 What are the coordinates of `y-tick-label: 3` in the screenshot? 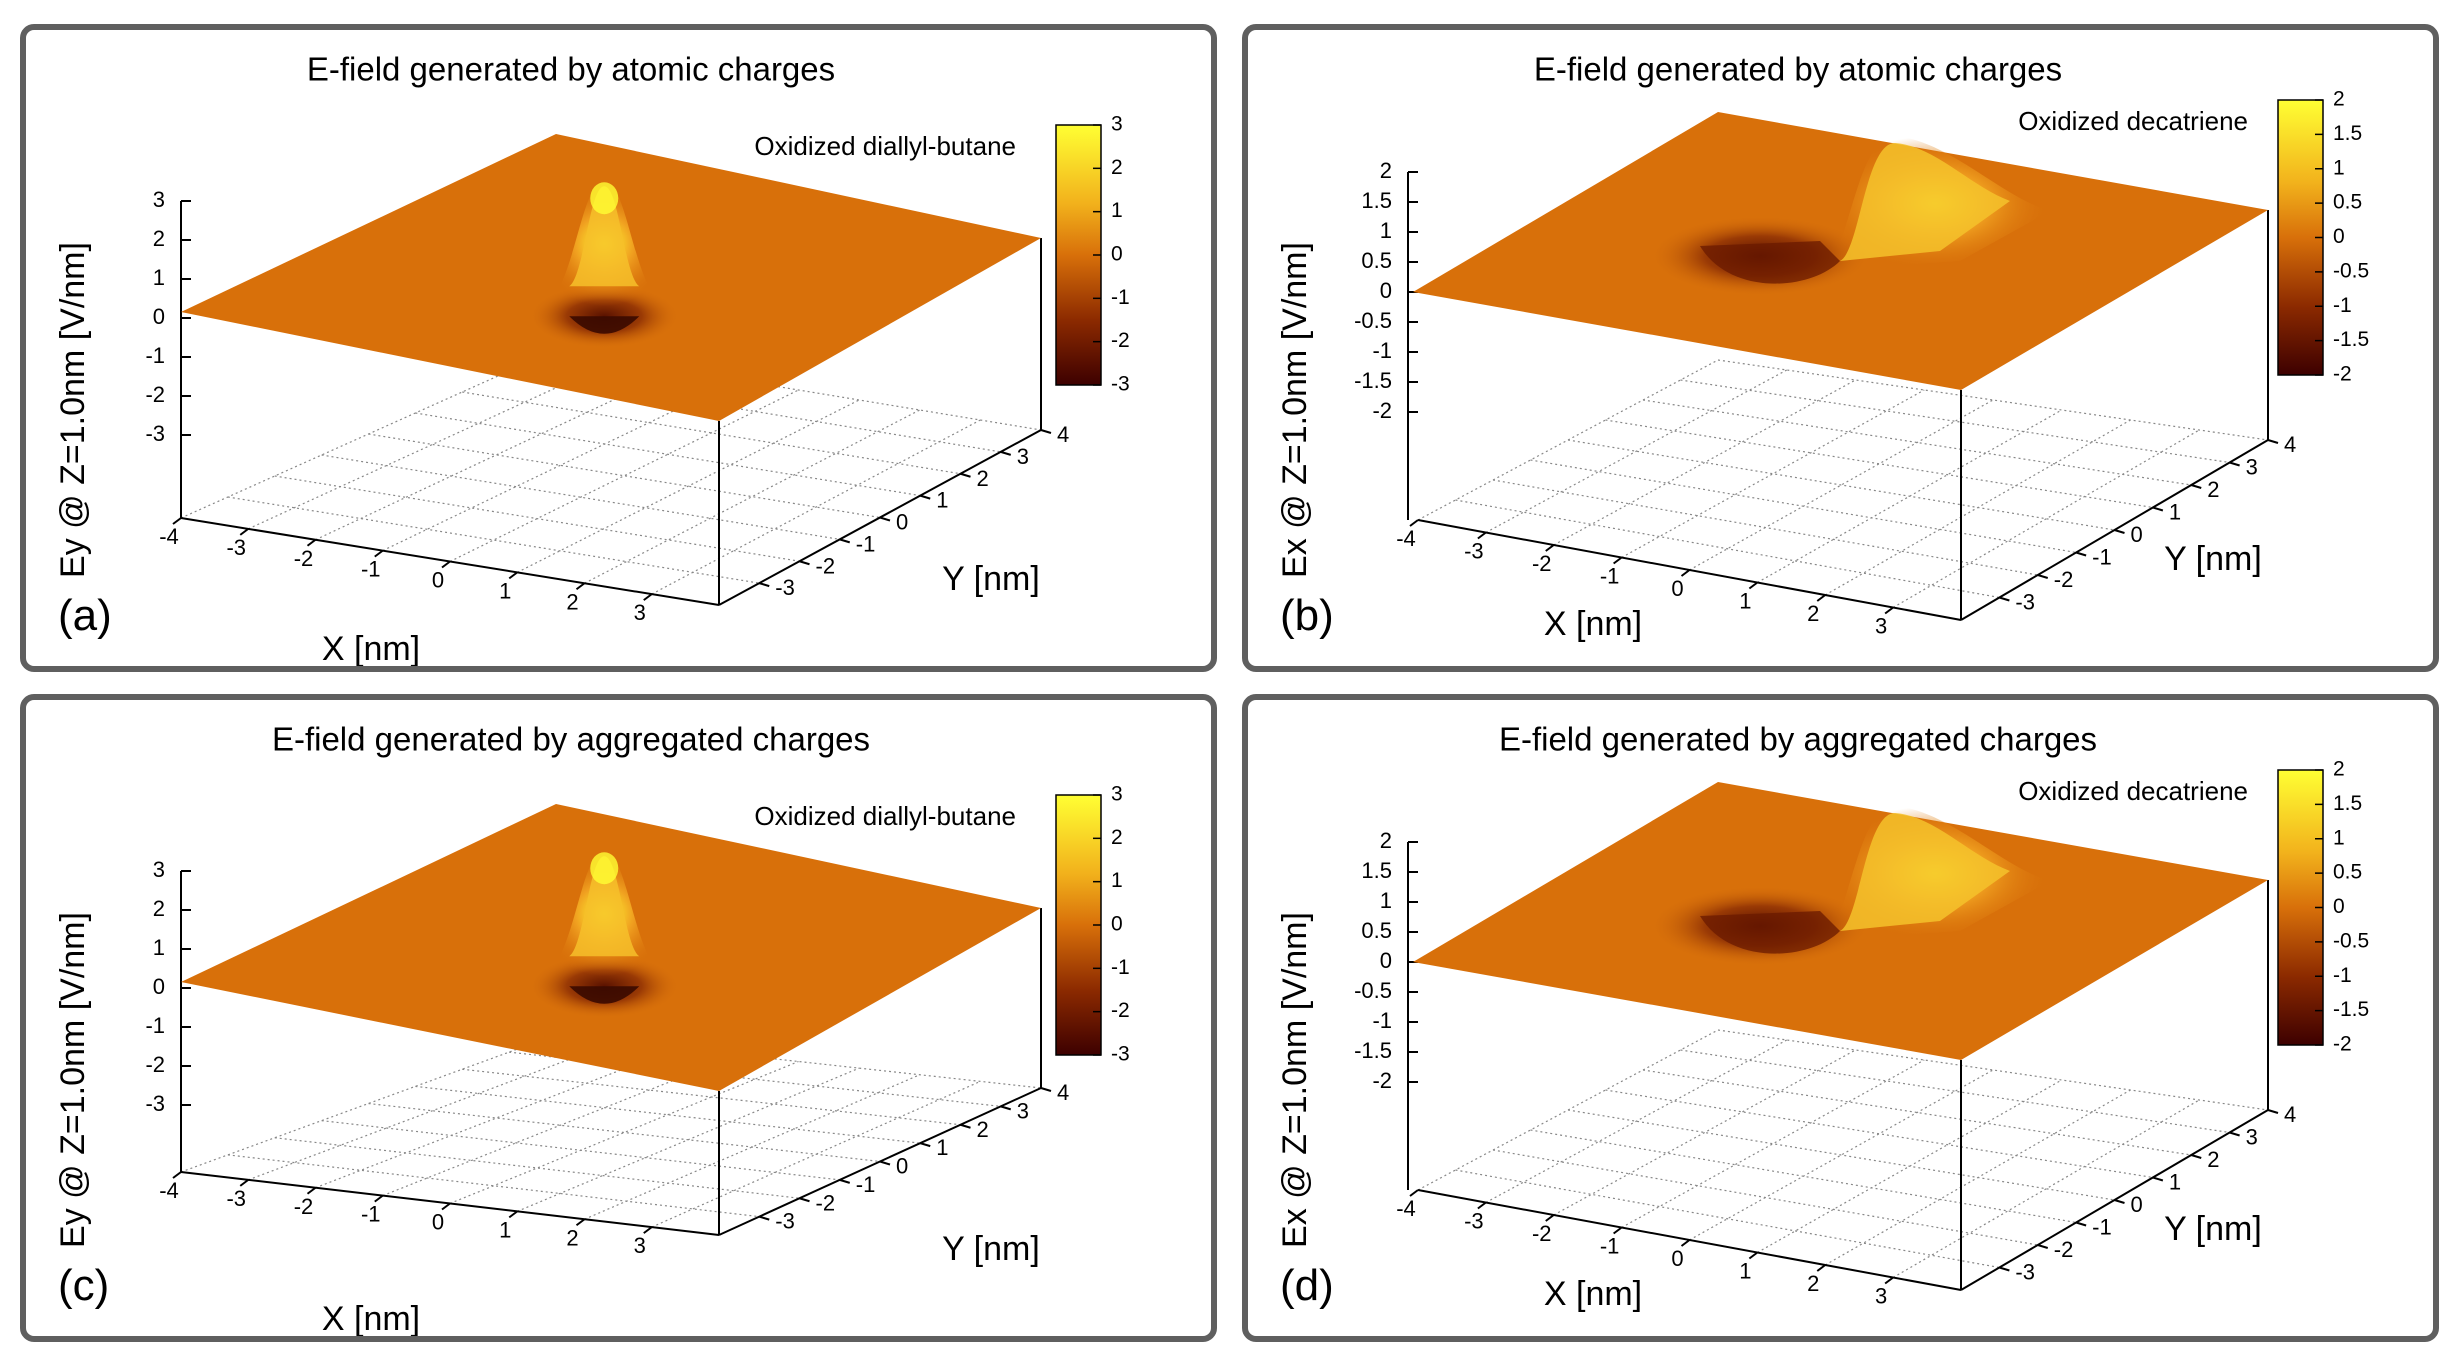 It's located at (2252, 467).